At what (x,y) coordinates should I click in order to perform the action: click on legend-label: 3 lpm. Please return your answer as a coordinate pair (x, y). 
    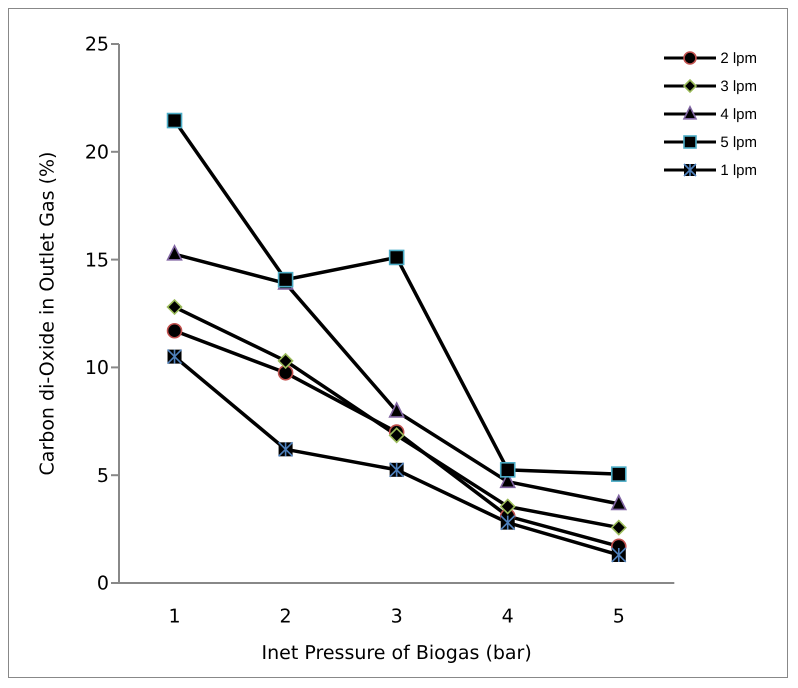
    Looking at the image, I should click on (738, 86).